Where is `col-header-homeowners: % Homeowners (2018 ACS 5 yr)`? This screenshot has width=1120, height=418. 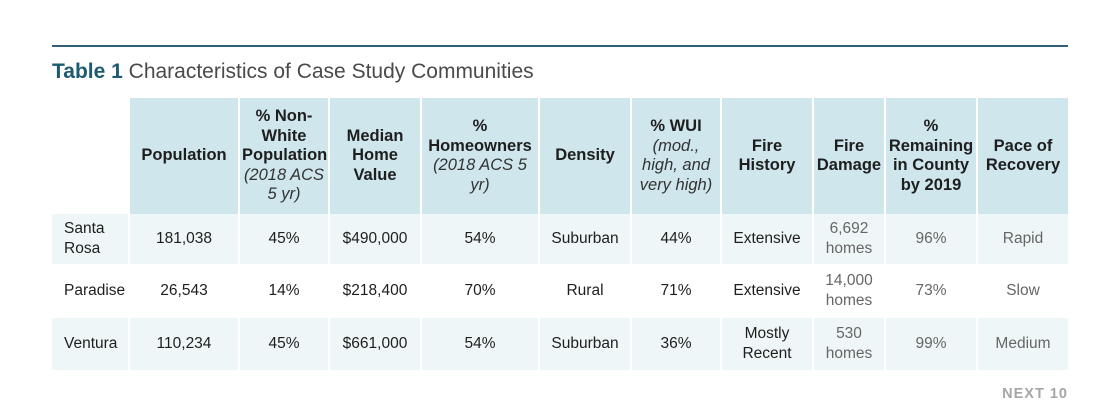 col-header-homeowners: % Homeowners (2018 ACS 5 yr) is located at coordinates (479, 156).